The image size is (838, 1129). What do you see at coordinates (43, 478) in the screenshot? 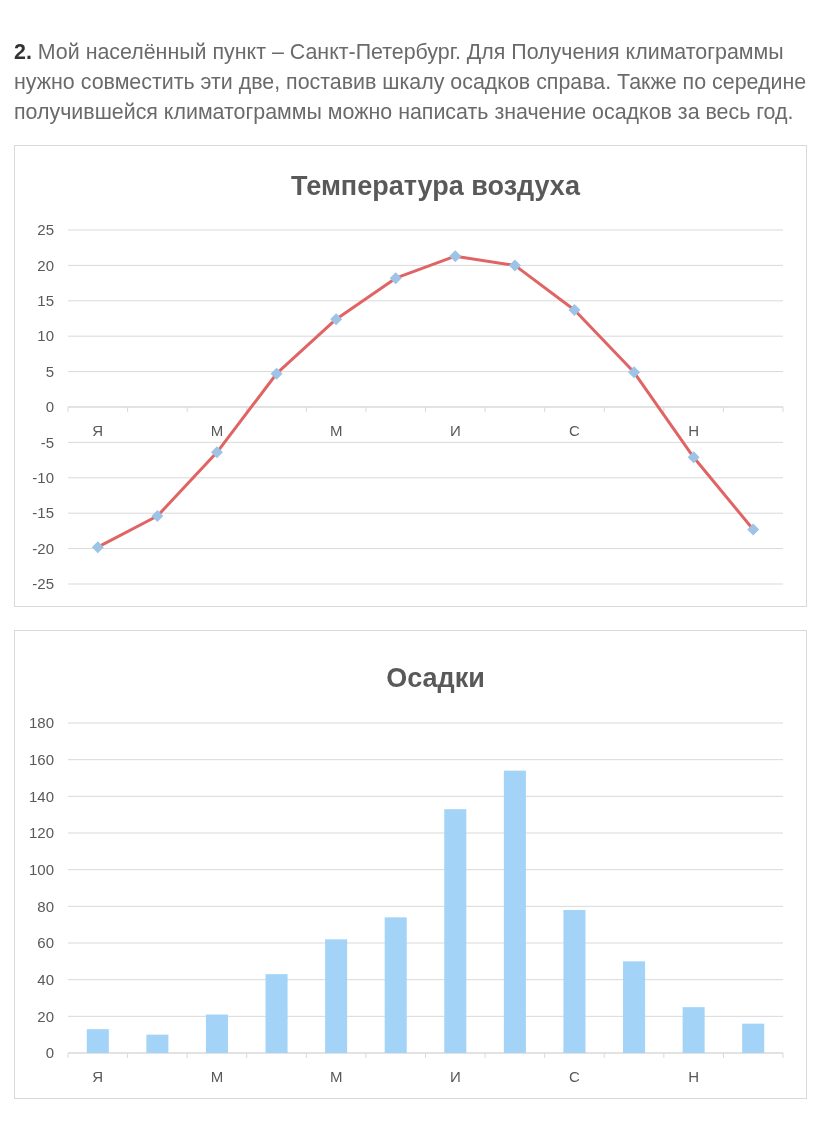
I see `y-tick-label: -10` at bounding box center [43, 478].